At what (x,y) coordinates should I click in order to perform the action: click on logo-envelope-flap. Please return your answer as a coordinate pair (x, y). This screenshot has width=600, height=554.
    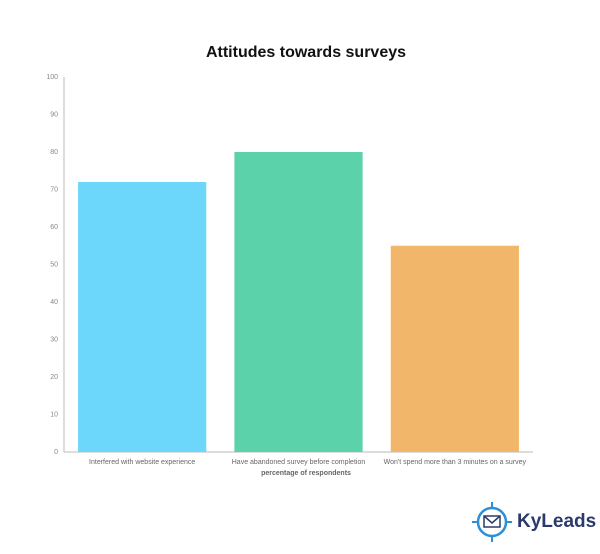
    Looking at the image, I should click on (492, 519).